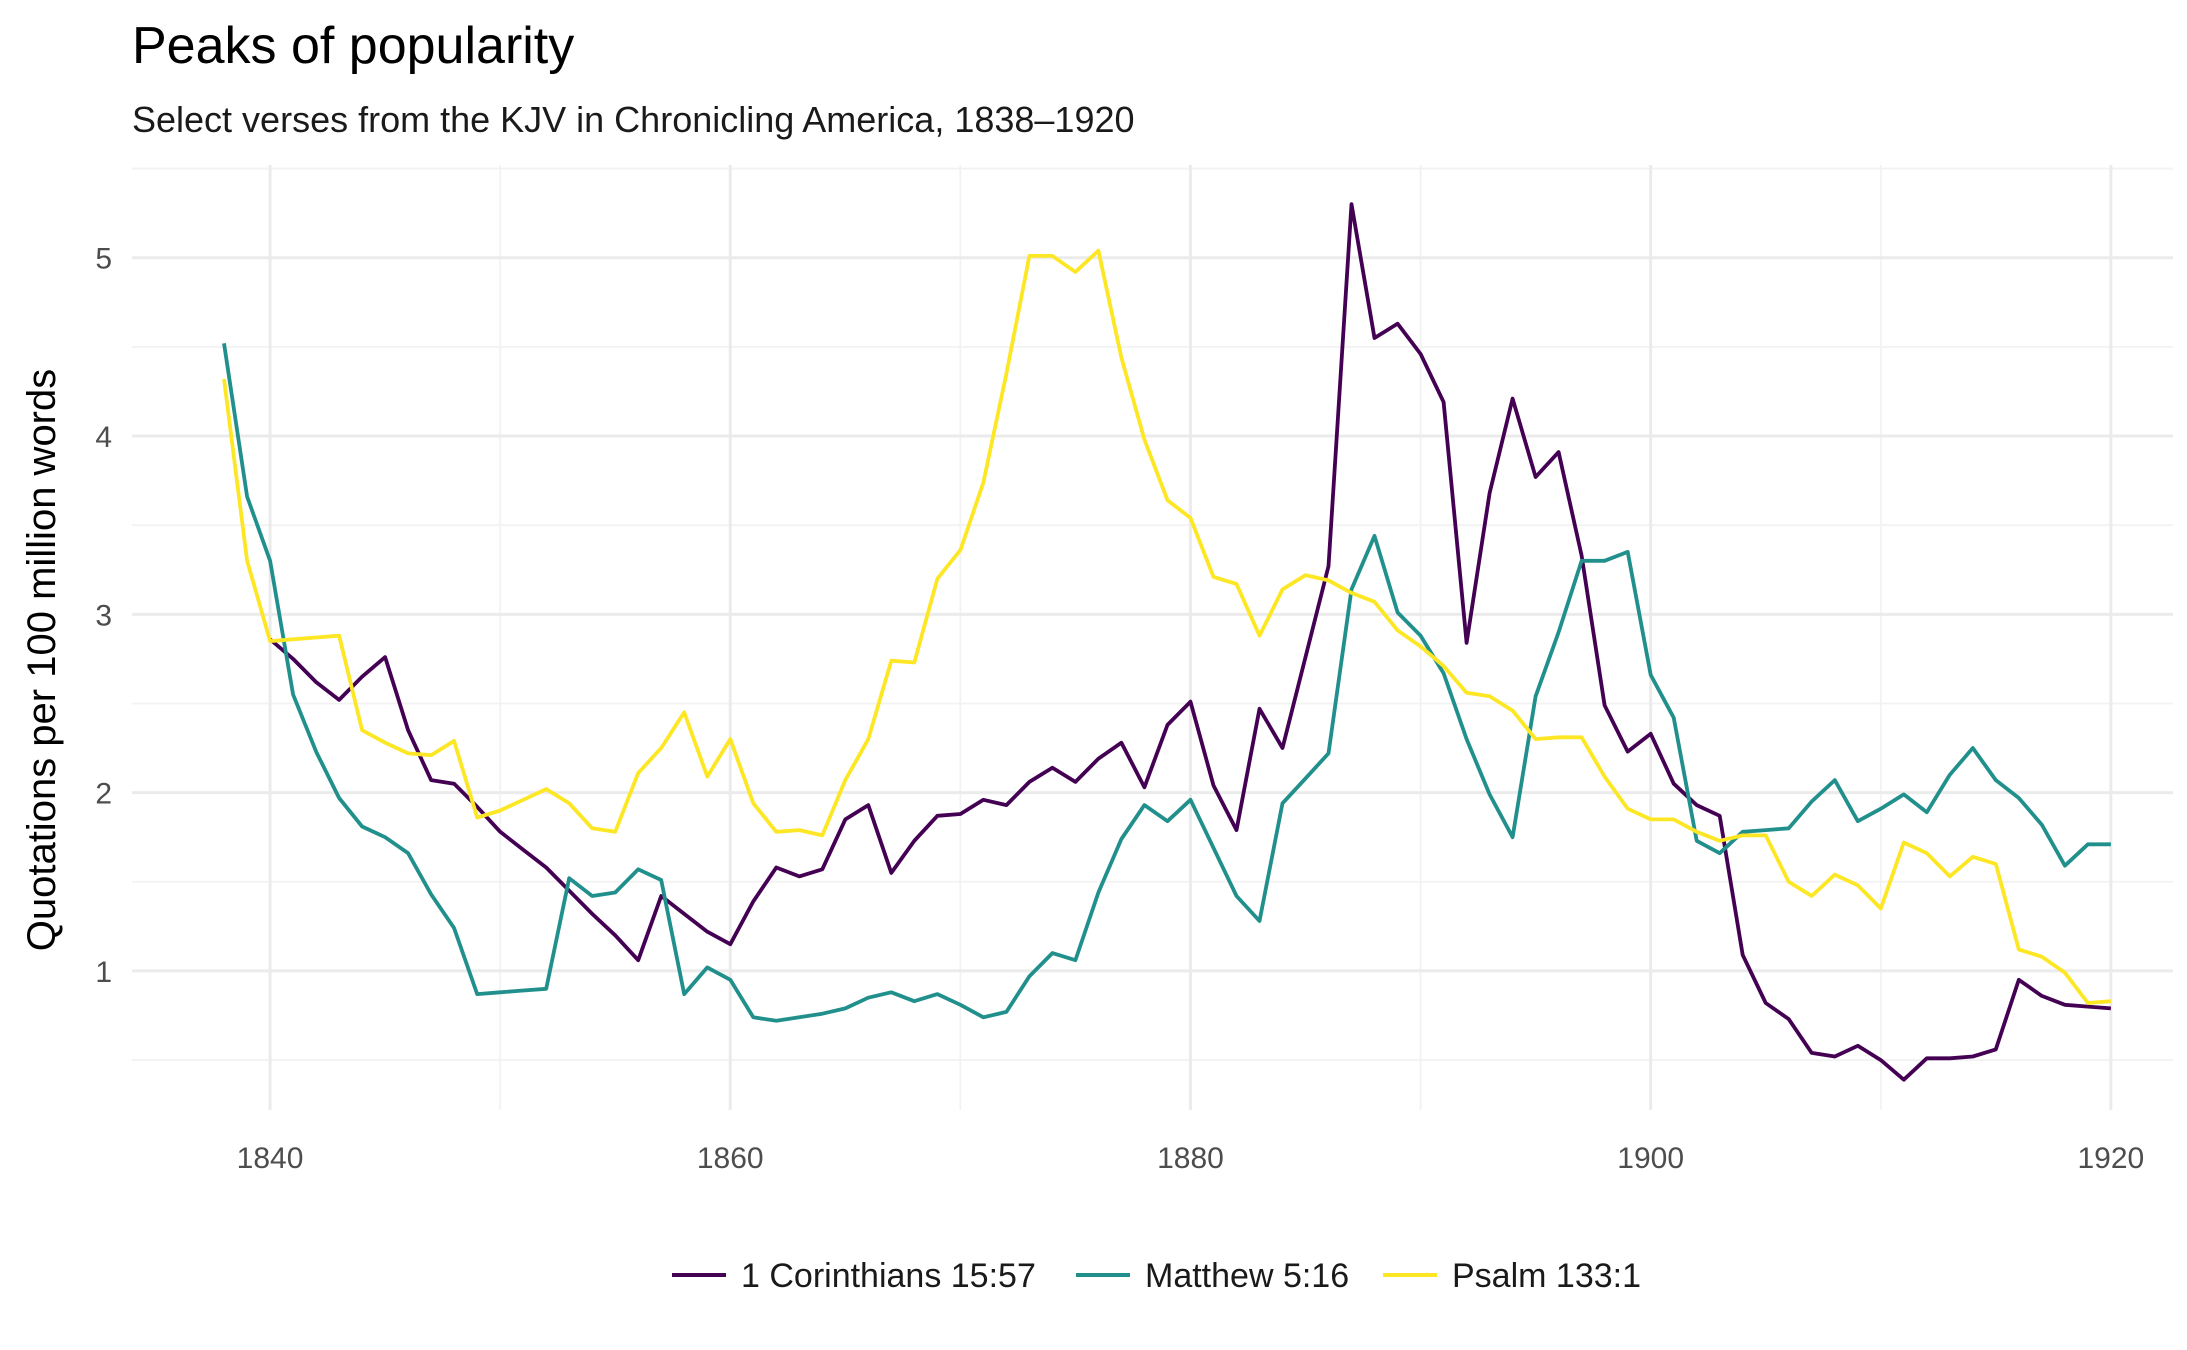  Describe the element at coordinates (1650, 1158) in the screenshot. I see `x-tick-label: 1900` at that location.